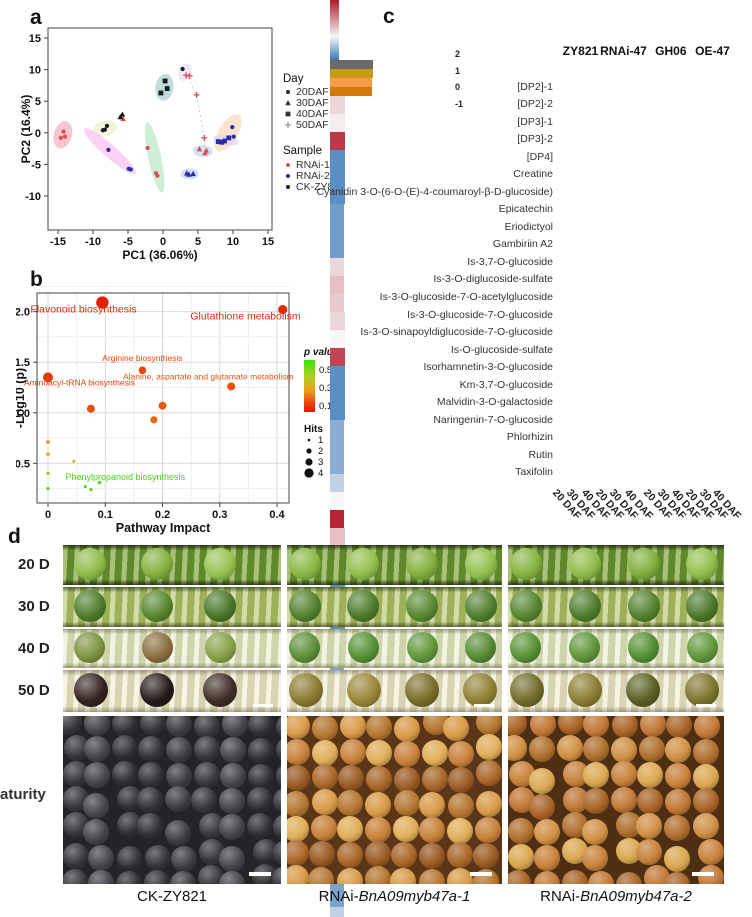 The height and width of the screenshot is (917, 752). Describe the element at coordinates (83, 310) in the screenshot. I see `pathway-point-label: Flavonoid biosynthesis` at that location.